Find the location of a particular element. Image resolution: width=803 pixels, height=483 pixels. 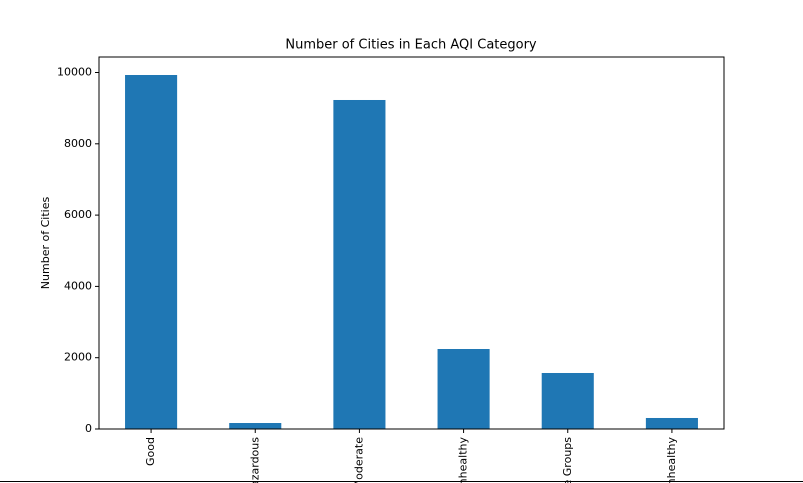

x-tick-label: Hazardous is located at coordinates (254, 460).